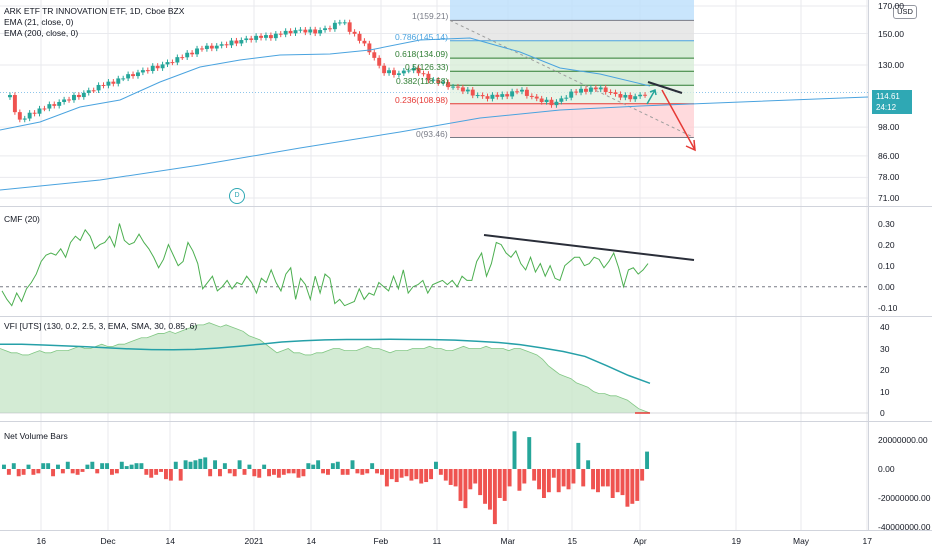 The height and width of the screenshot is (550, 932). I want to click on ema200-legend: EMA (200, close, 0), so click(41, 33).